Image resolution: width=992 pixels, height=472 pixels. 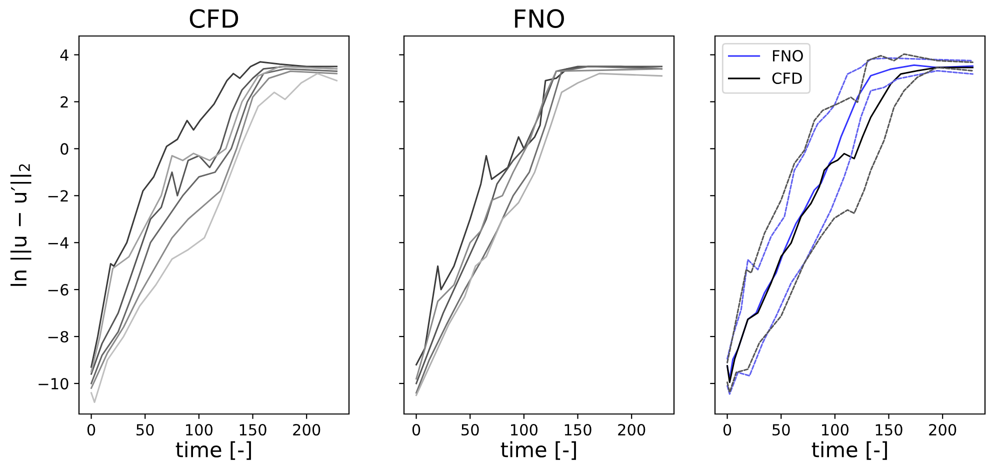 I want to click on chart-title: FNO, so click(x=539, y=18).